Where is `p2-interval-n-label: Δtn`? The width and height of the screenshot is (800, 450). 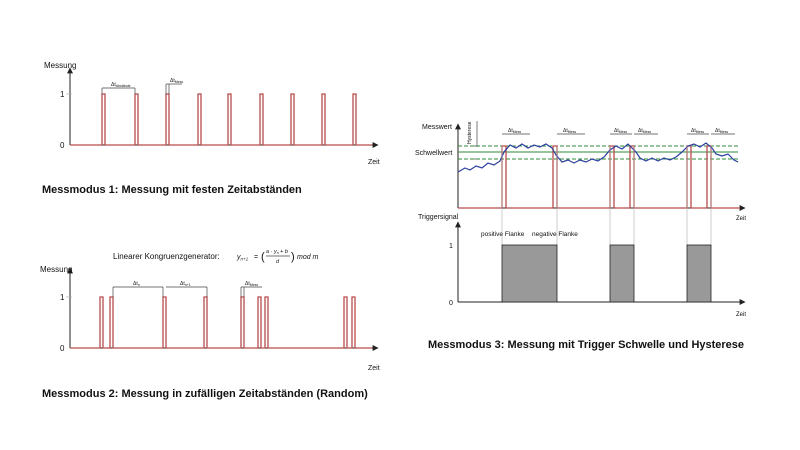 p2-interval-n-label: Δtn is located at coordinates (136, 284).